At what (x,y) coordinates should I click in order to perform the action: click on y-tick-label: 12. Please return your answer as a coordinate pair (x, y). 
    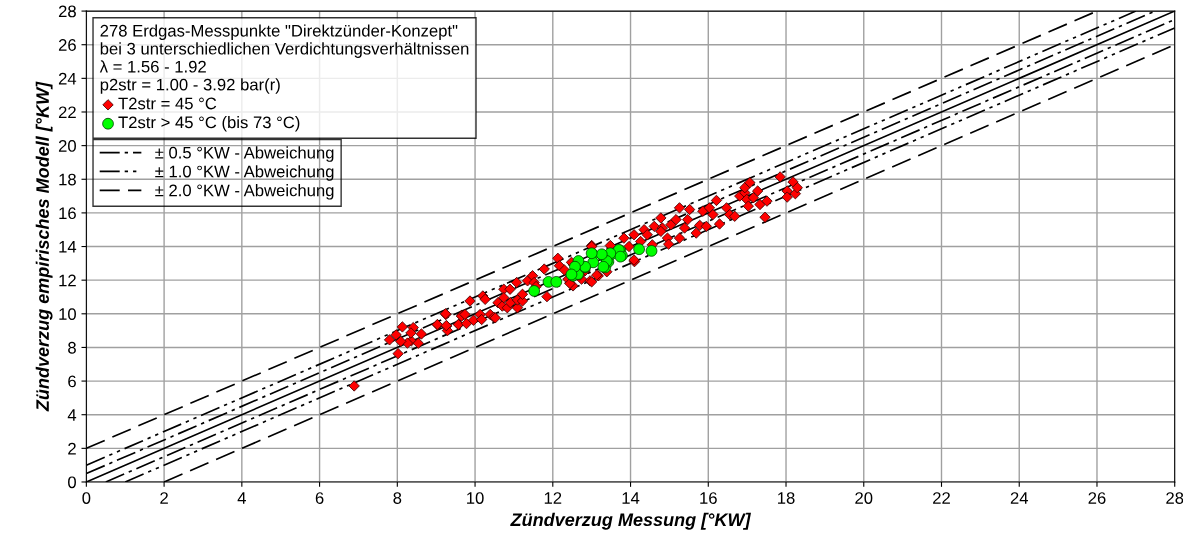
    Looking at the image, I should click on (67, 280).